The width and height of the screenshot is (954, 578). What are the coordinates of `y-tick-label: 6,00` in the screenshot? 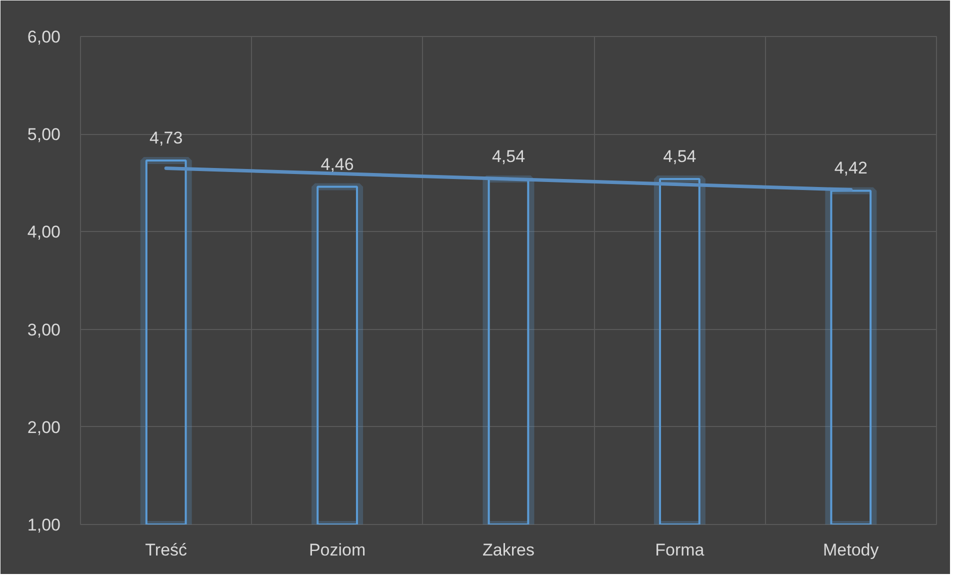 It's located at (44, 37).